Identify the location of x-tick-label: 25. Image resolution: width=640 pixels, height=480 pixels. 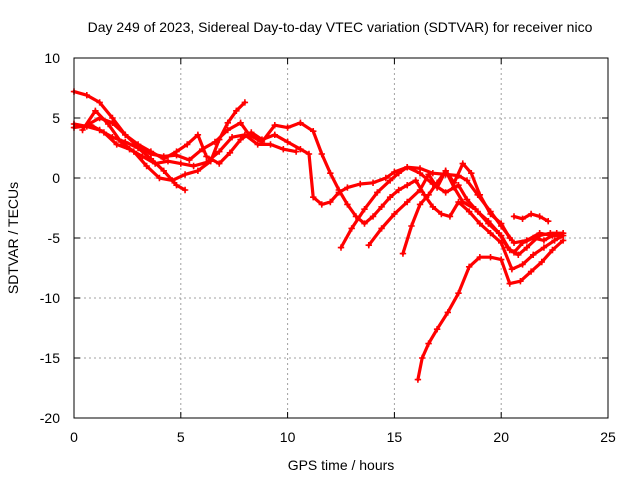
(608, 437).